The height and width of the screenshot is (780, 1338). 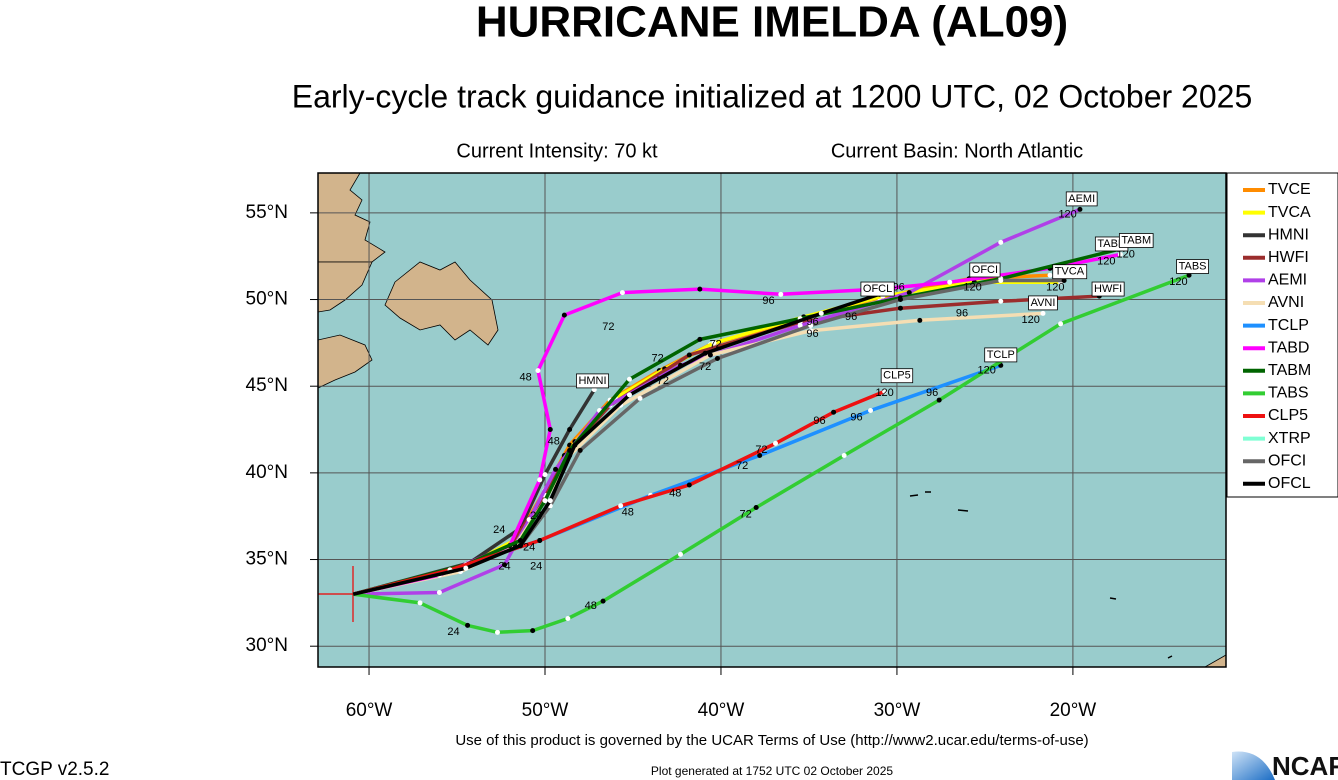 I want to click on model-tag: HWFI, so click(x=1108, y=289).